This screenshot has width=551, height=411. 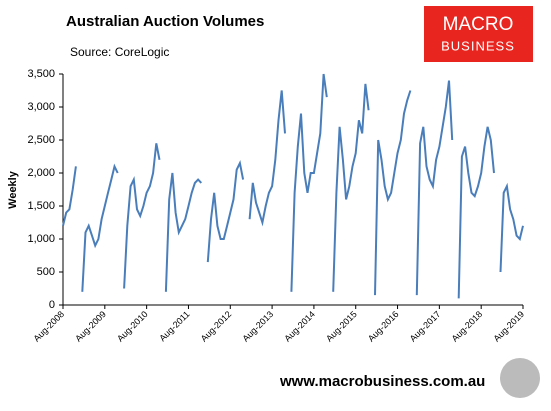 What do you see at coordinates (41, 239) in the screenshot?
I see `y-tick-label: 1,000` at bounding box center [41, 239].